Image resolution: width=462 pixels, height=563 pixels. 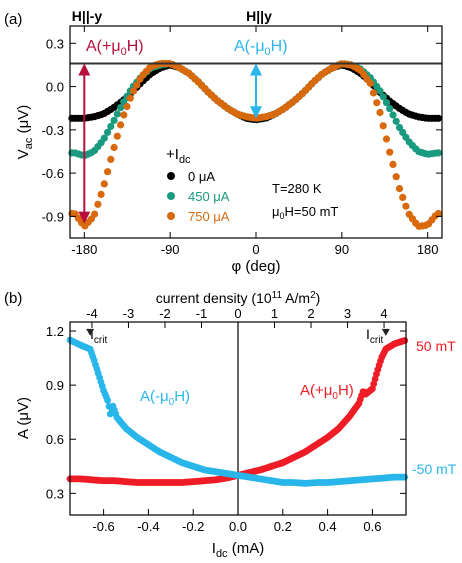 I want to click on x-tick-label: 90, so click(x=342, y=249).